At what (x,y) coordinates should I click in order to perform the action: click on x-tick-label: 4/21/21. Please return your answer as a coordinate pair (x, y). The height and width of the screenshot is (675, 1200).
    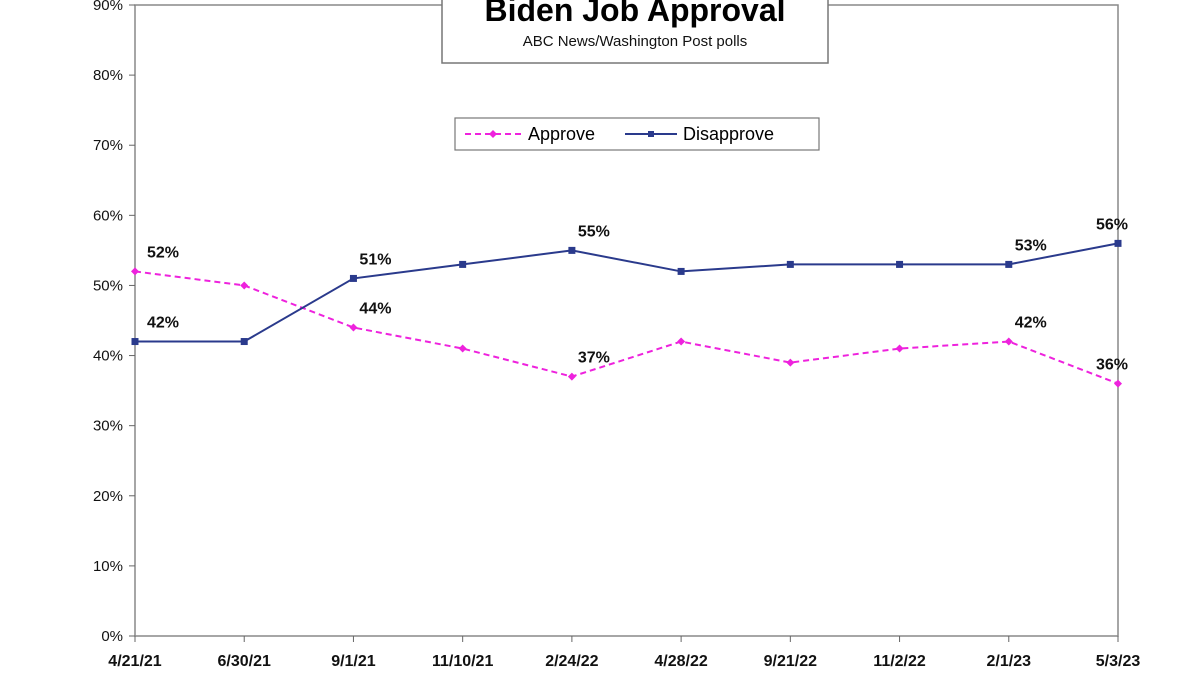
    Looking at the image, I should click on (134, 661).